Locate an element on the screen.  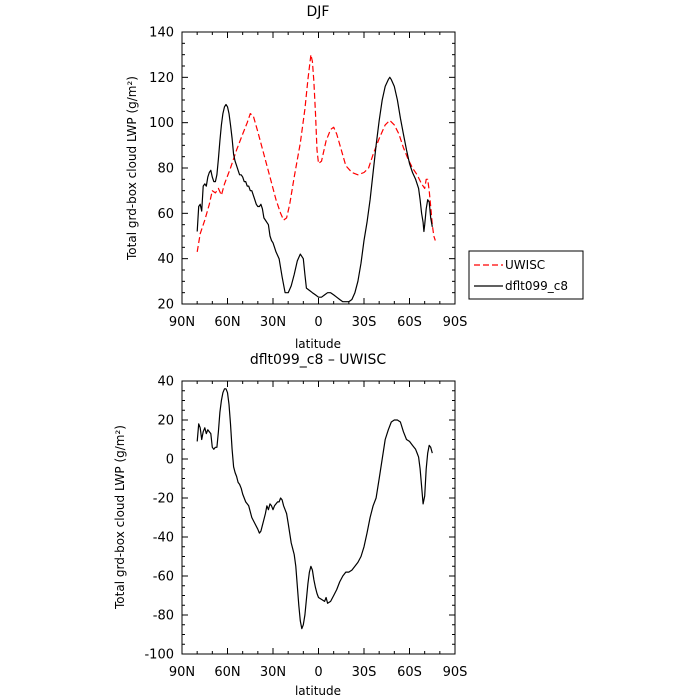
bottom-y-axis-label: Total grd-box cloud LWP (g/m²) is located at coordinates (120, 517).